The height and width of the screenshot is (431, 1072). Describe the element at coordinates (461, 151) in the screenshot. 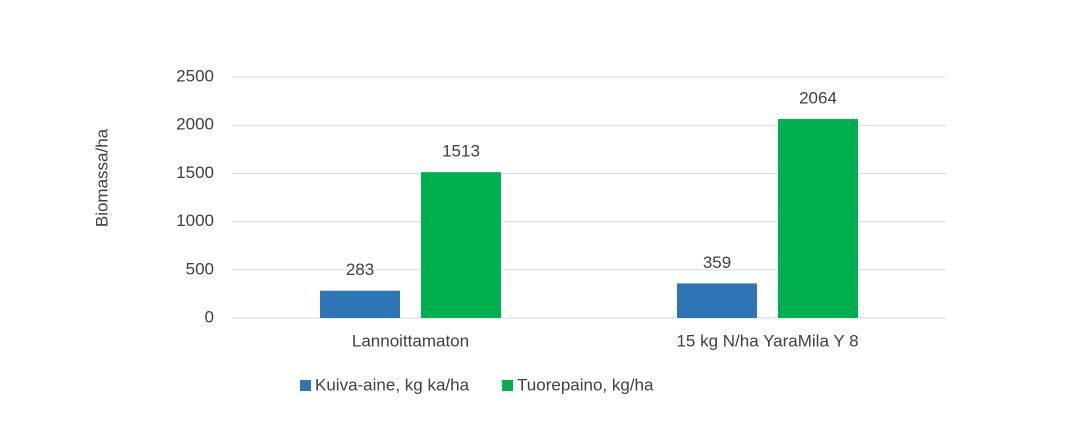

I see `value-label: 1513` at that location.